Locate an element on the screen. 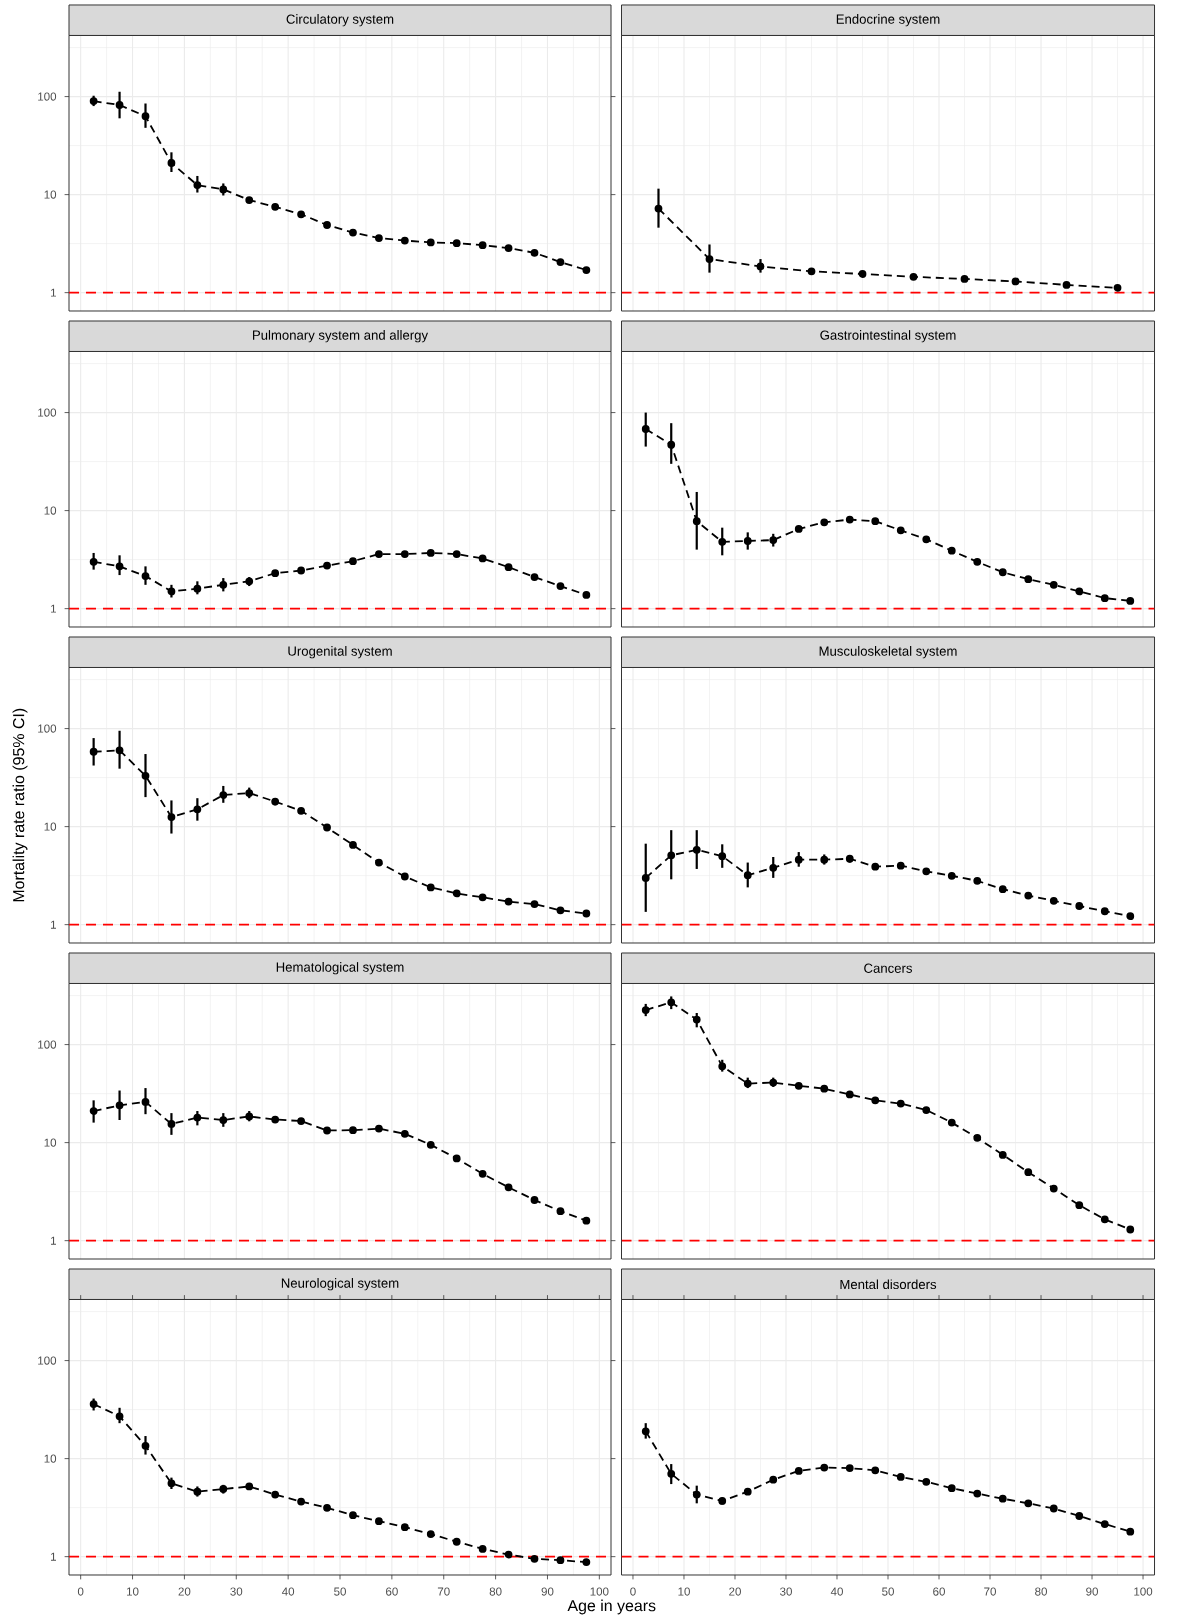 This screenshot has width=1181, height=1620. x-axis-title: Age in years is located at coordinates (611, 1607).